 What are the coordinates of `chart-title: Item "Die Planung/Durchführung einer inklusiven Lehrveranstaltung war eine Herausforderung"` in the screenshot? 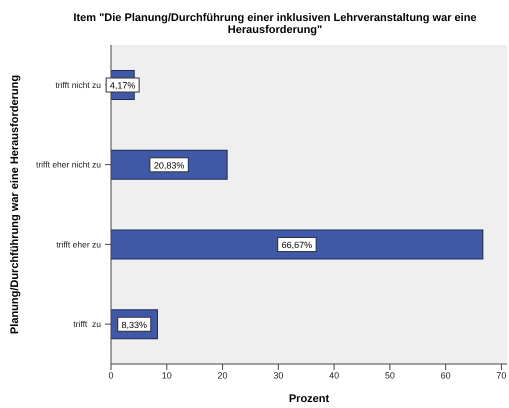 It's located at (275, 24).